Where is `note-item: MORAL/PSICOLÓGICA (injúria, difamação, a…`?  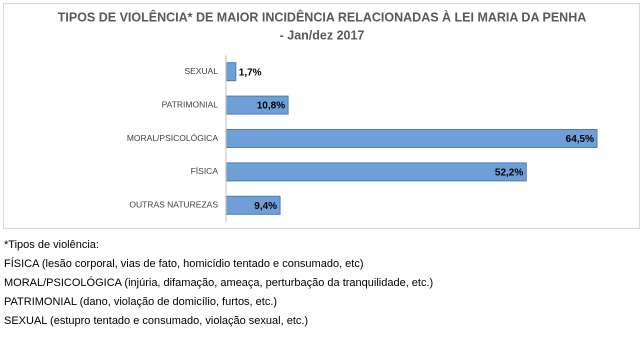 note-item: MORAL/PSICOLÓGICA (injúria, difamação, a… is located at coordinates (218, 282).